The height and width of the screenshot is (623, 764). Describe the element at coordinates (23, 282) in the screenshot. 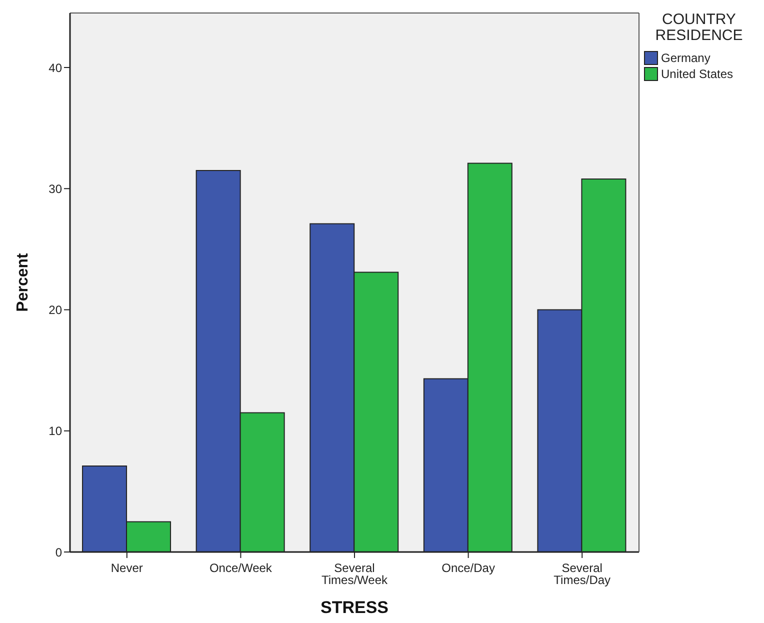

I see `y-axis-title: Percent` at that location.